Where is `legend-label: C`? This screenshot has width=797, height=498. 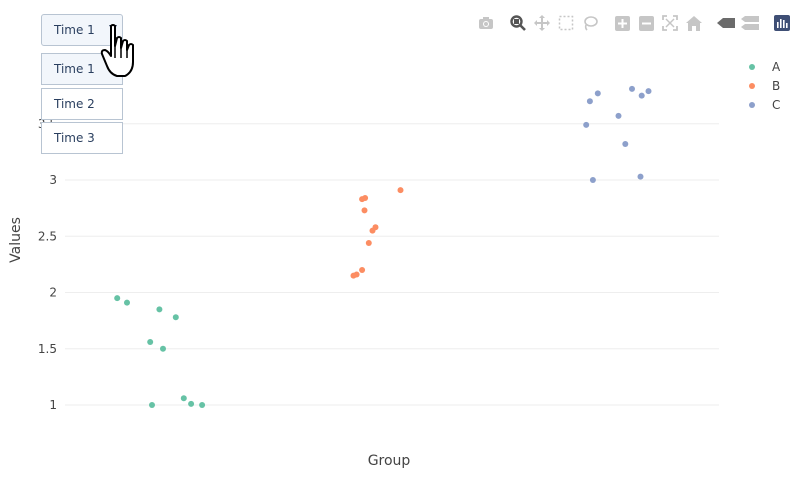 legend-label: C is located at coordinates (776, 105).